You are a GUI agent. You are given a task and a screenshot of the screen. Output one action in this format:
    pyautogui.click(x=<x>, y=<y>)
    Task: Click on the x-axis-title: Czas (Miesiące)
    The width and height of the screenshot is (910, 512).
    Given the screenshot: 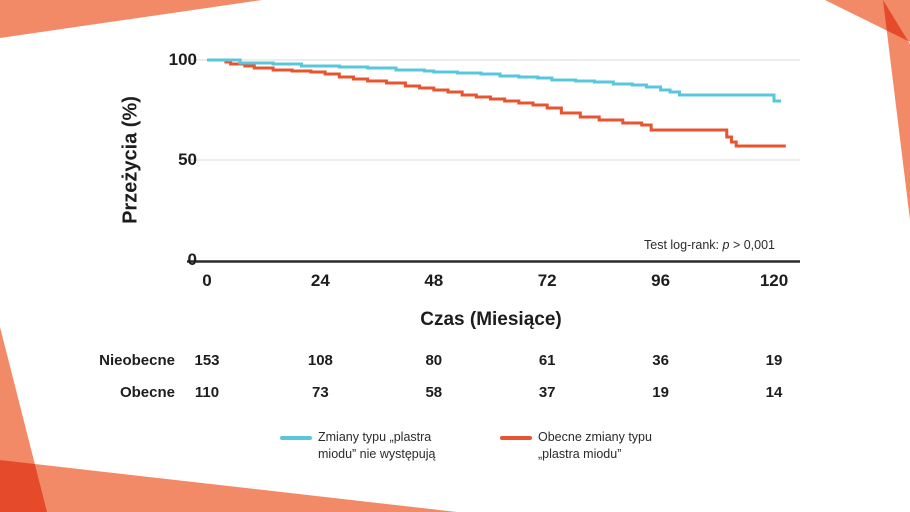 What is the action you would take?
    pyautogui.click(x=491, y=319)
    